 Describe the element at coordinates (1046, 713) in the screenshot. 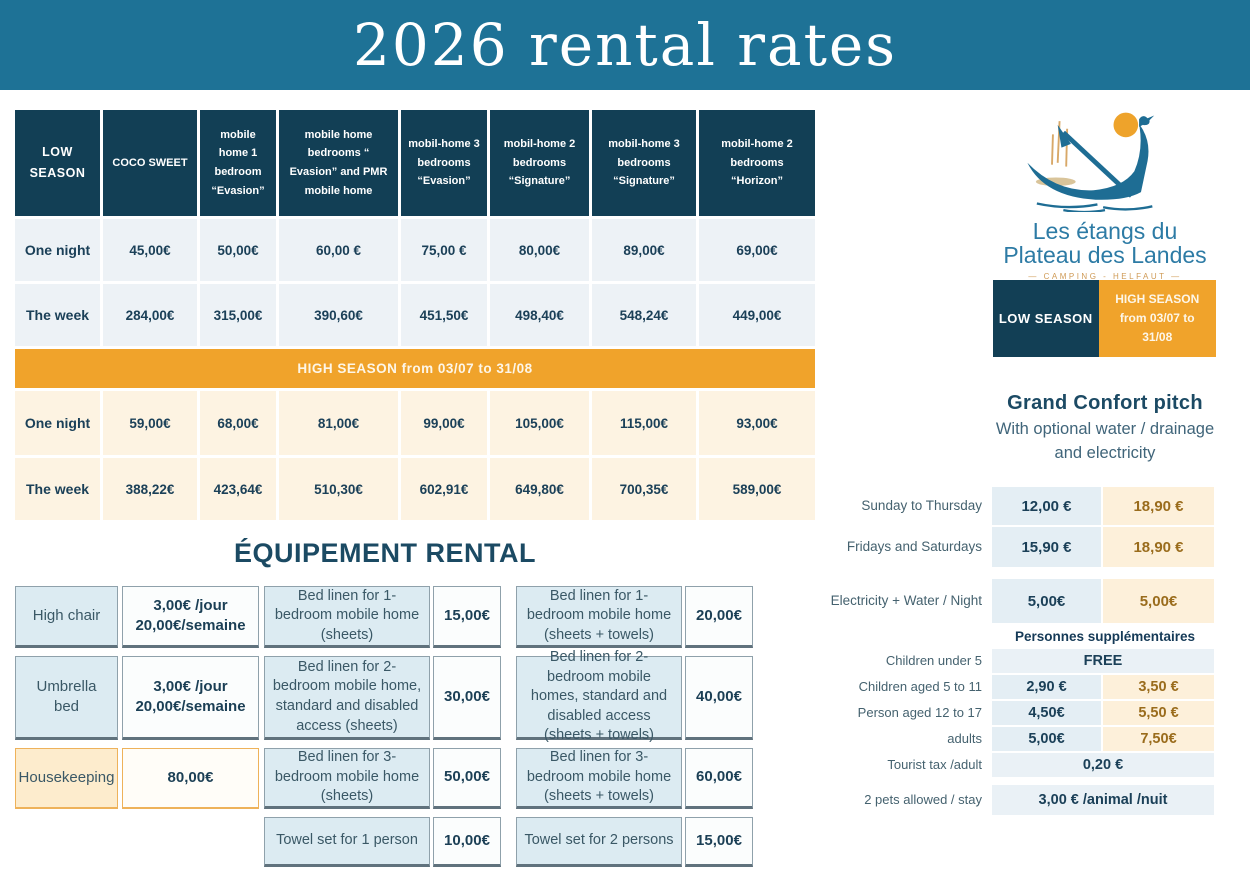

I see `extra-low-price: 4,50€` at that location.